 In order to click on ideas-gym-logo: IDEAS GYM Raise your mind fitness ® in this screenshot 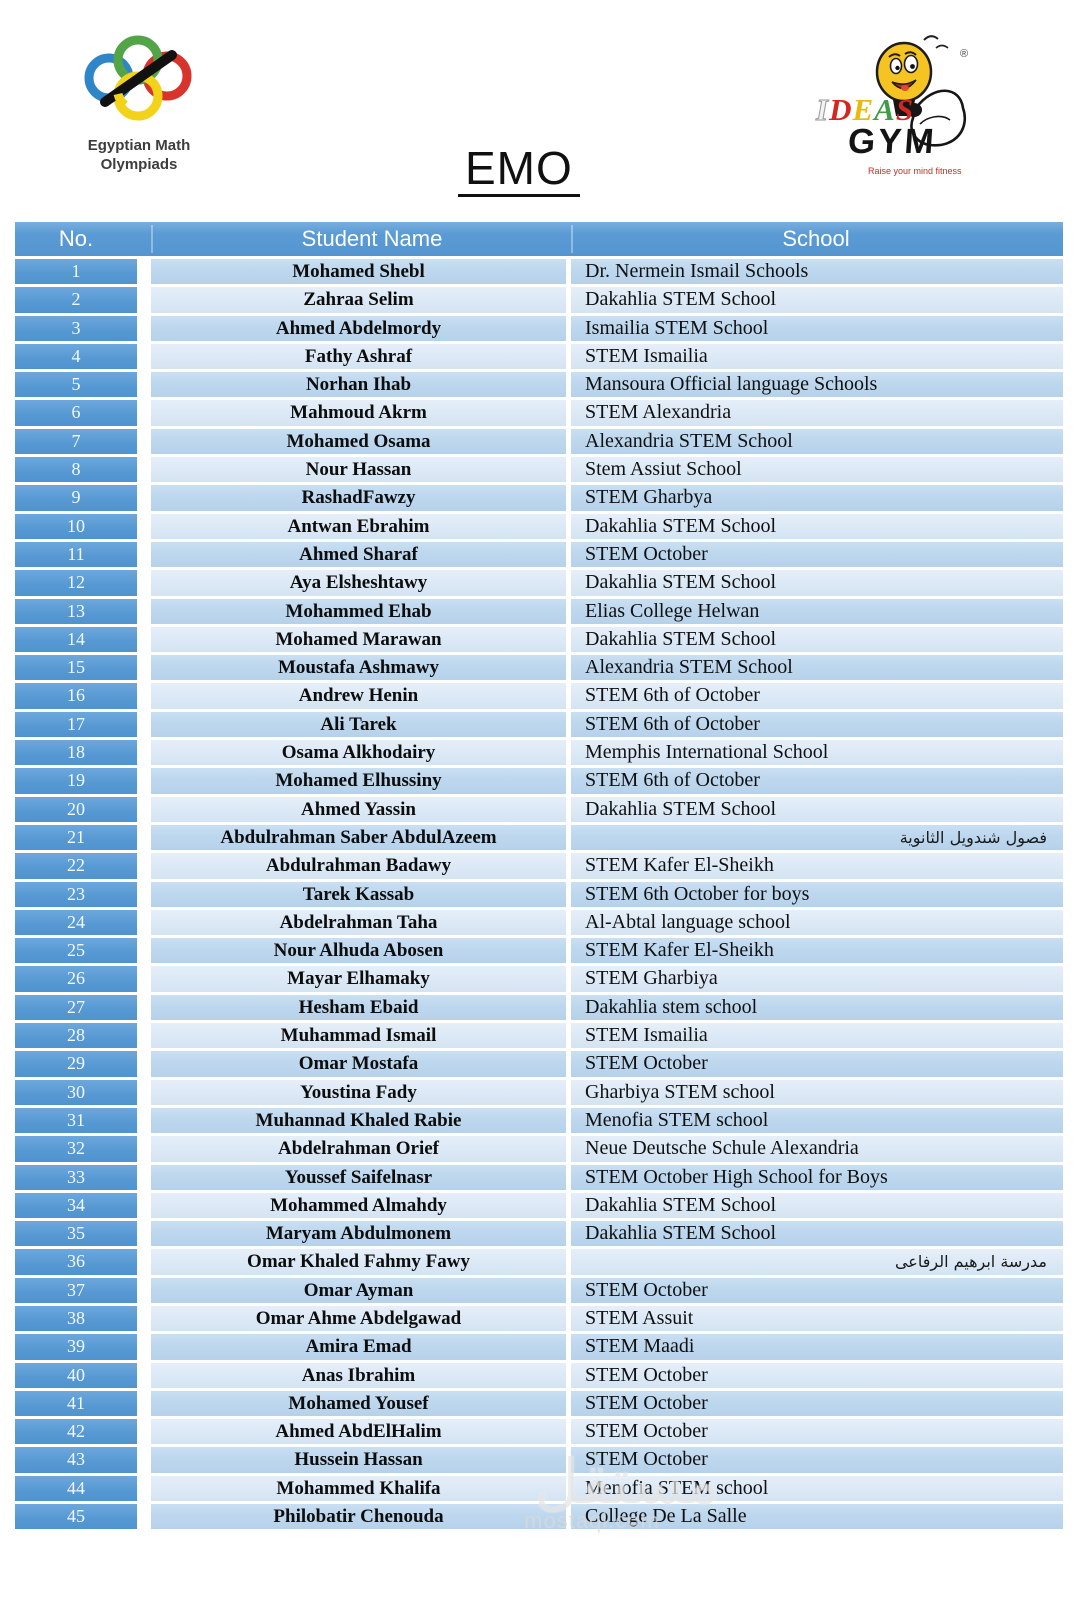, I will do `click(903, 110)`.